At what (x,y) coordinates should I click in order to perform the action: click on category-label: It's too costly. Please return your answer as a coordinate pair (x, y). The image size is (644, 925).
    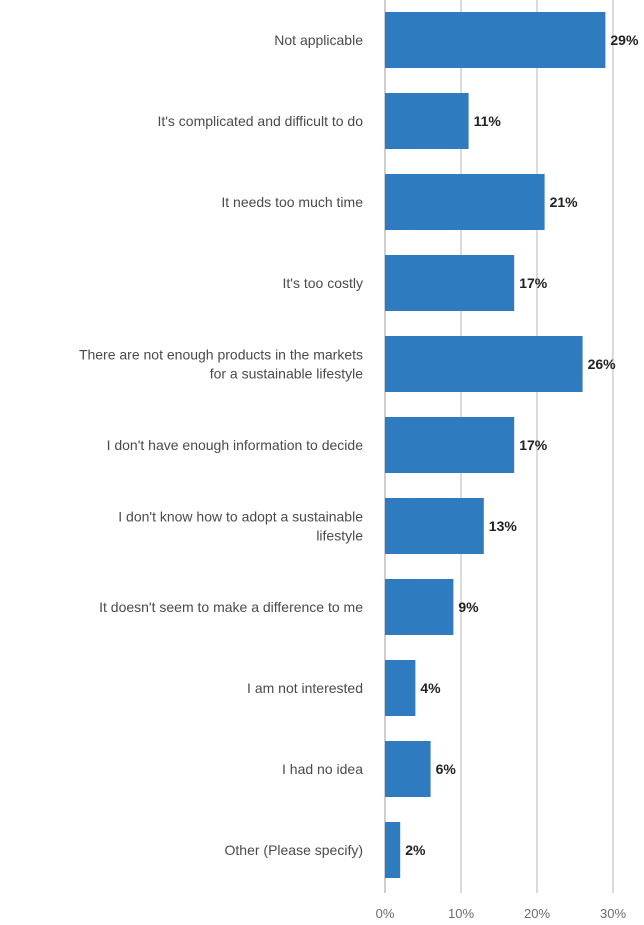
    Looking at the image, I should click on (323, 283).